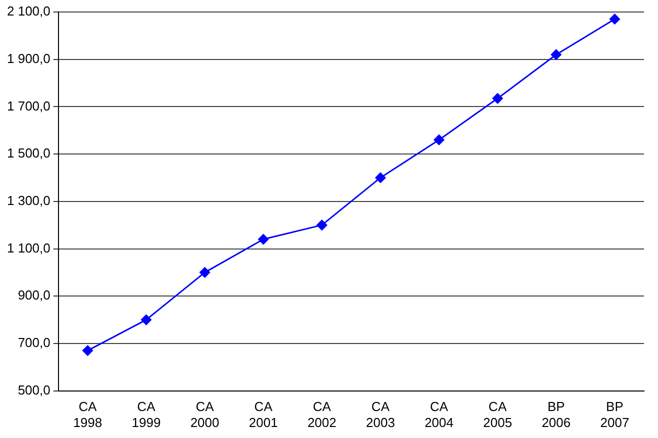  Describe the element at coordinates (439, 414) in the screenshot. I see `x-tick-label: CA 2004` at that location.